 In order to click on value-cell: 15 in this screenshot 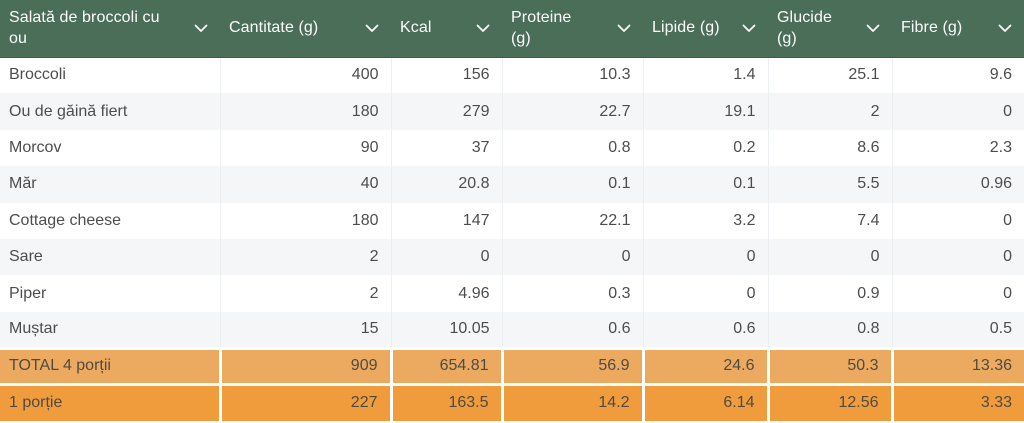, I will do `click(305, 330)`.